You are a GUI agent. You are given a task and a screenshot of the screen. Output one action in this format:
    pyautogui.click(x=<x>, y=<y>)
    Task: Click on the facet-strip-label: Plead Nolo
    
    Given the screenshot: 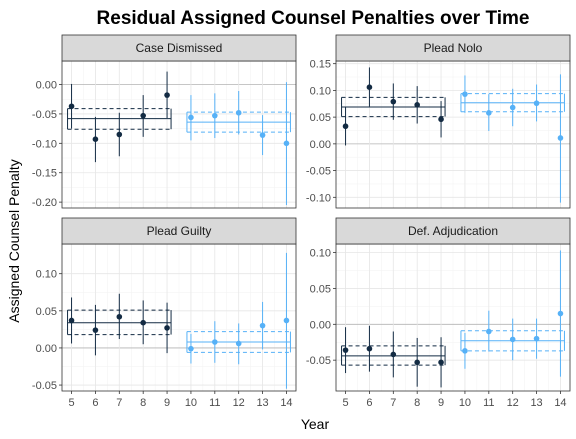 What is the action you would take?
    pyautogui.click(x=453, y=48)
    